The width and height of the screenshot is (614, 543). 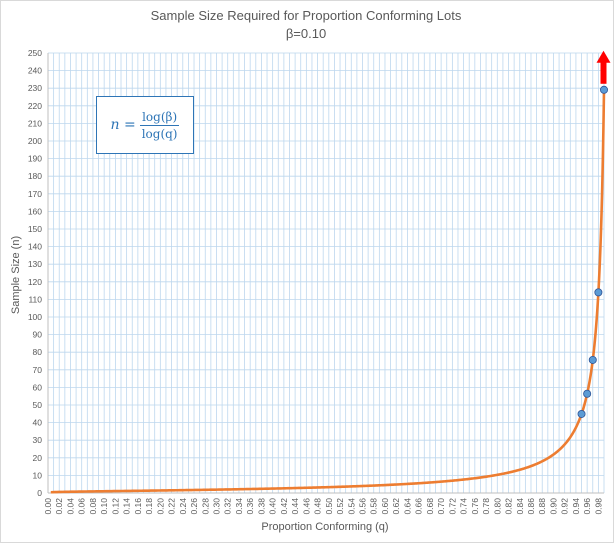 What do you see at coordinates (38, 387) in the screenshot?
I see `y-tick-label: 60` at bounding box center [38, 387].